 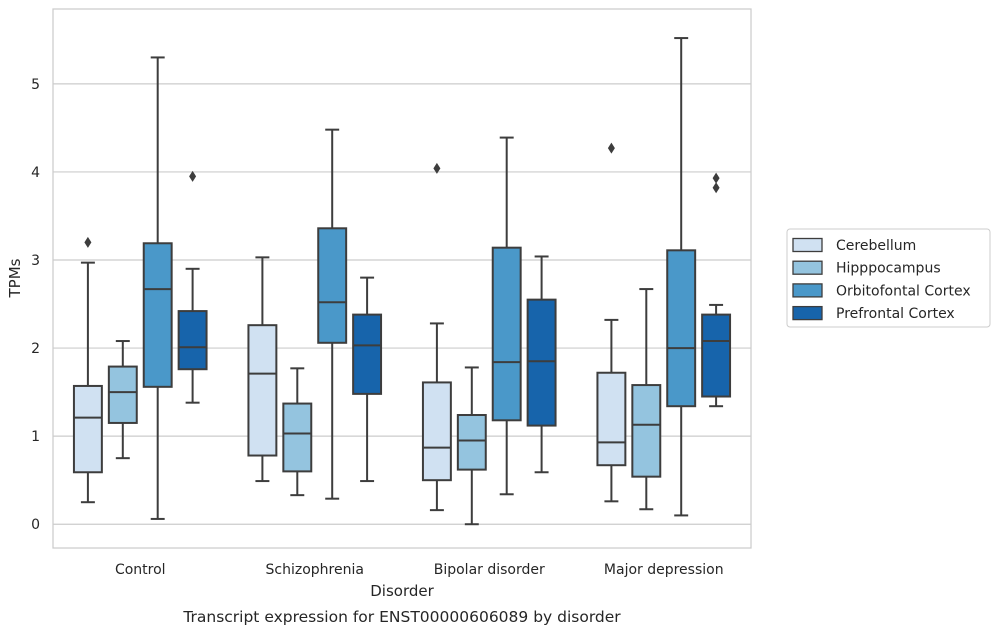 I want to click on y-tick-label: 4, so click(x=35, y=173).